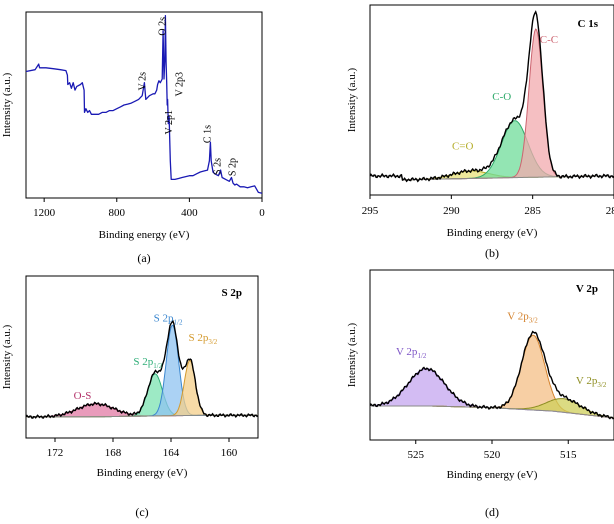 This screenshot has width=614, height=524. I want to click on x-tick-label: 525, so click(416, 455).